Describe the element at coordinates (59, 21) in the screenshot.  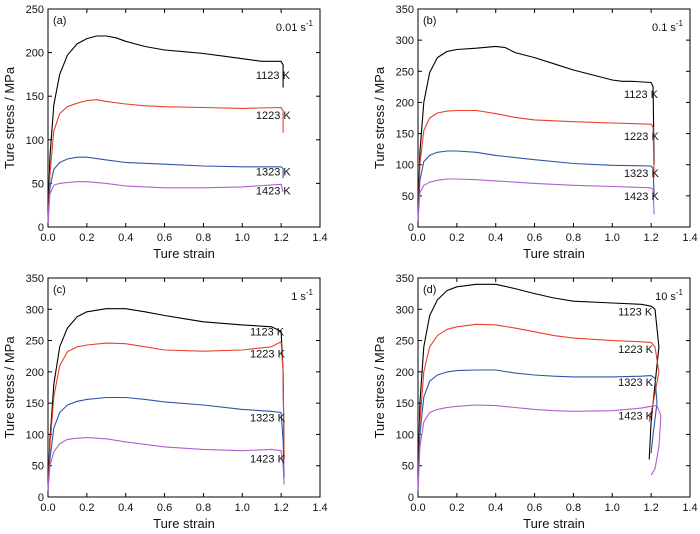
I see `panel-label: (a)` at that location.